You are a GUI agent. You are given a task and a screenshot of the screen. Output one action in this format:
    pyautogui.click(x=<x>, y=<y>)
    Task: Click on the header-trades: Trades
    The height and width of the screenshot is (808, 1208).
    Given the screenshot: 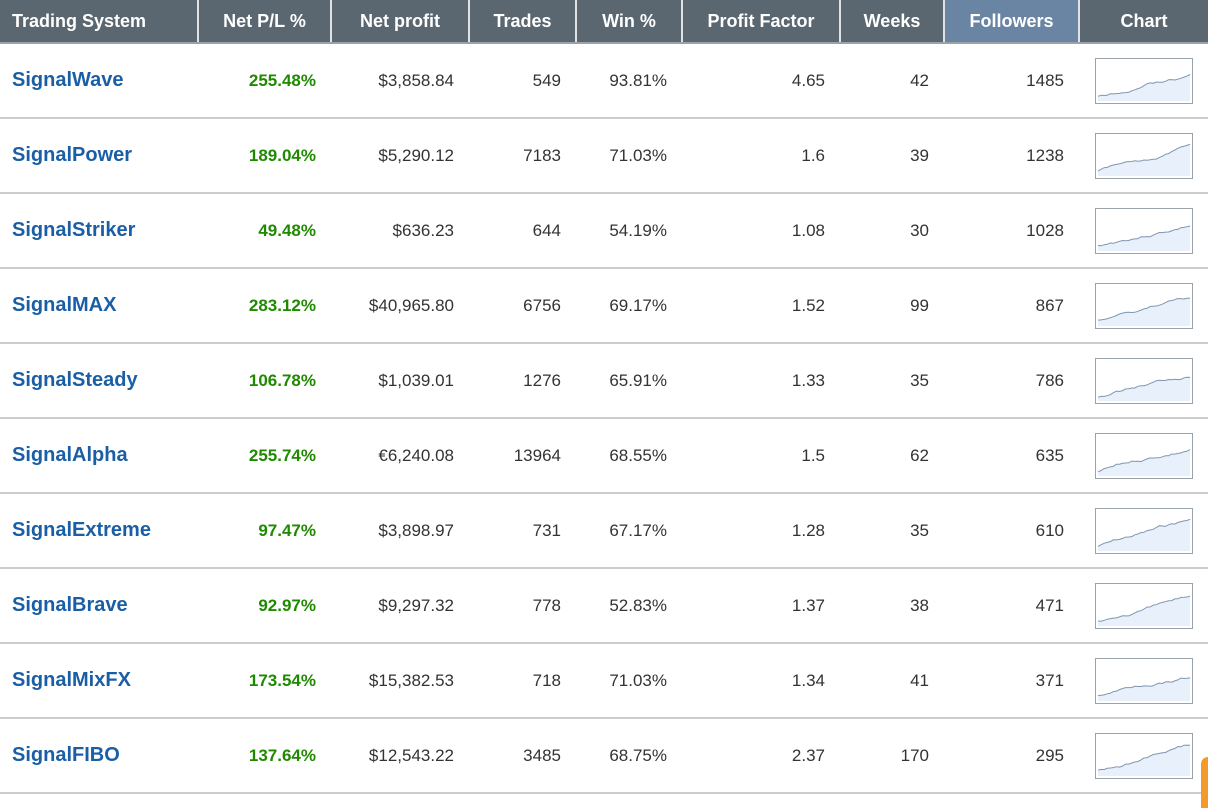 What is the action you would take?
    pyautogui.click(x=523, y=22)
    